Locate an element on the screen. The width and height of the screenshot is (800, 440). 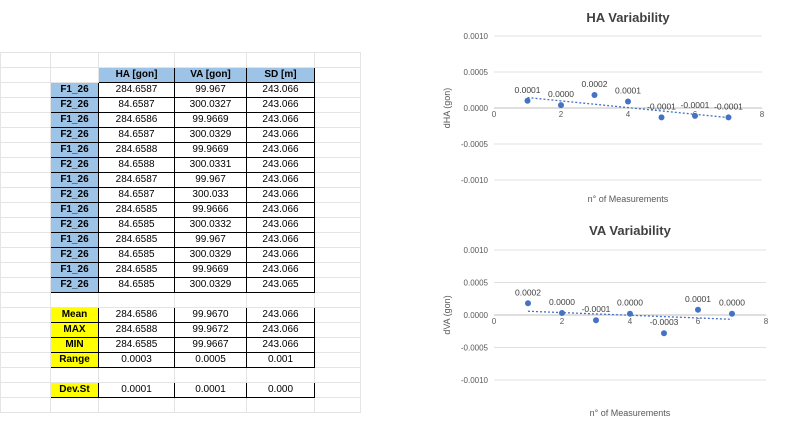
stat-label: MAX is located at coordinates (74, 330).